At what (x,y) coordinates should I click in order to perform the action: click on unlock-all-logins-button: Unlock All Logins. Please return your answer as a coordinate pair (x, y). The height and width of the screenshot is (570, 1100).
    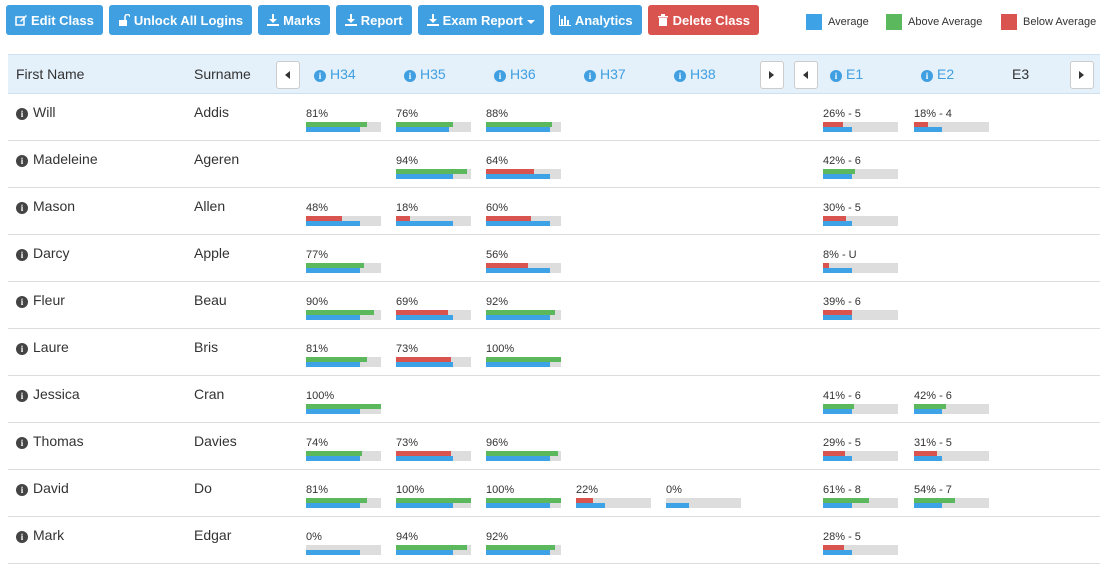
    Looking at the image, I should click on (180, 20).